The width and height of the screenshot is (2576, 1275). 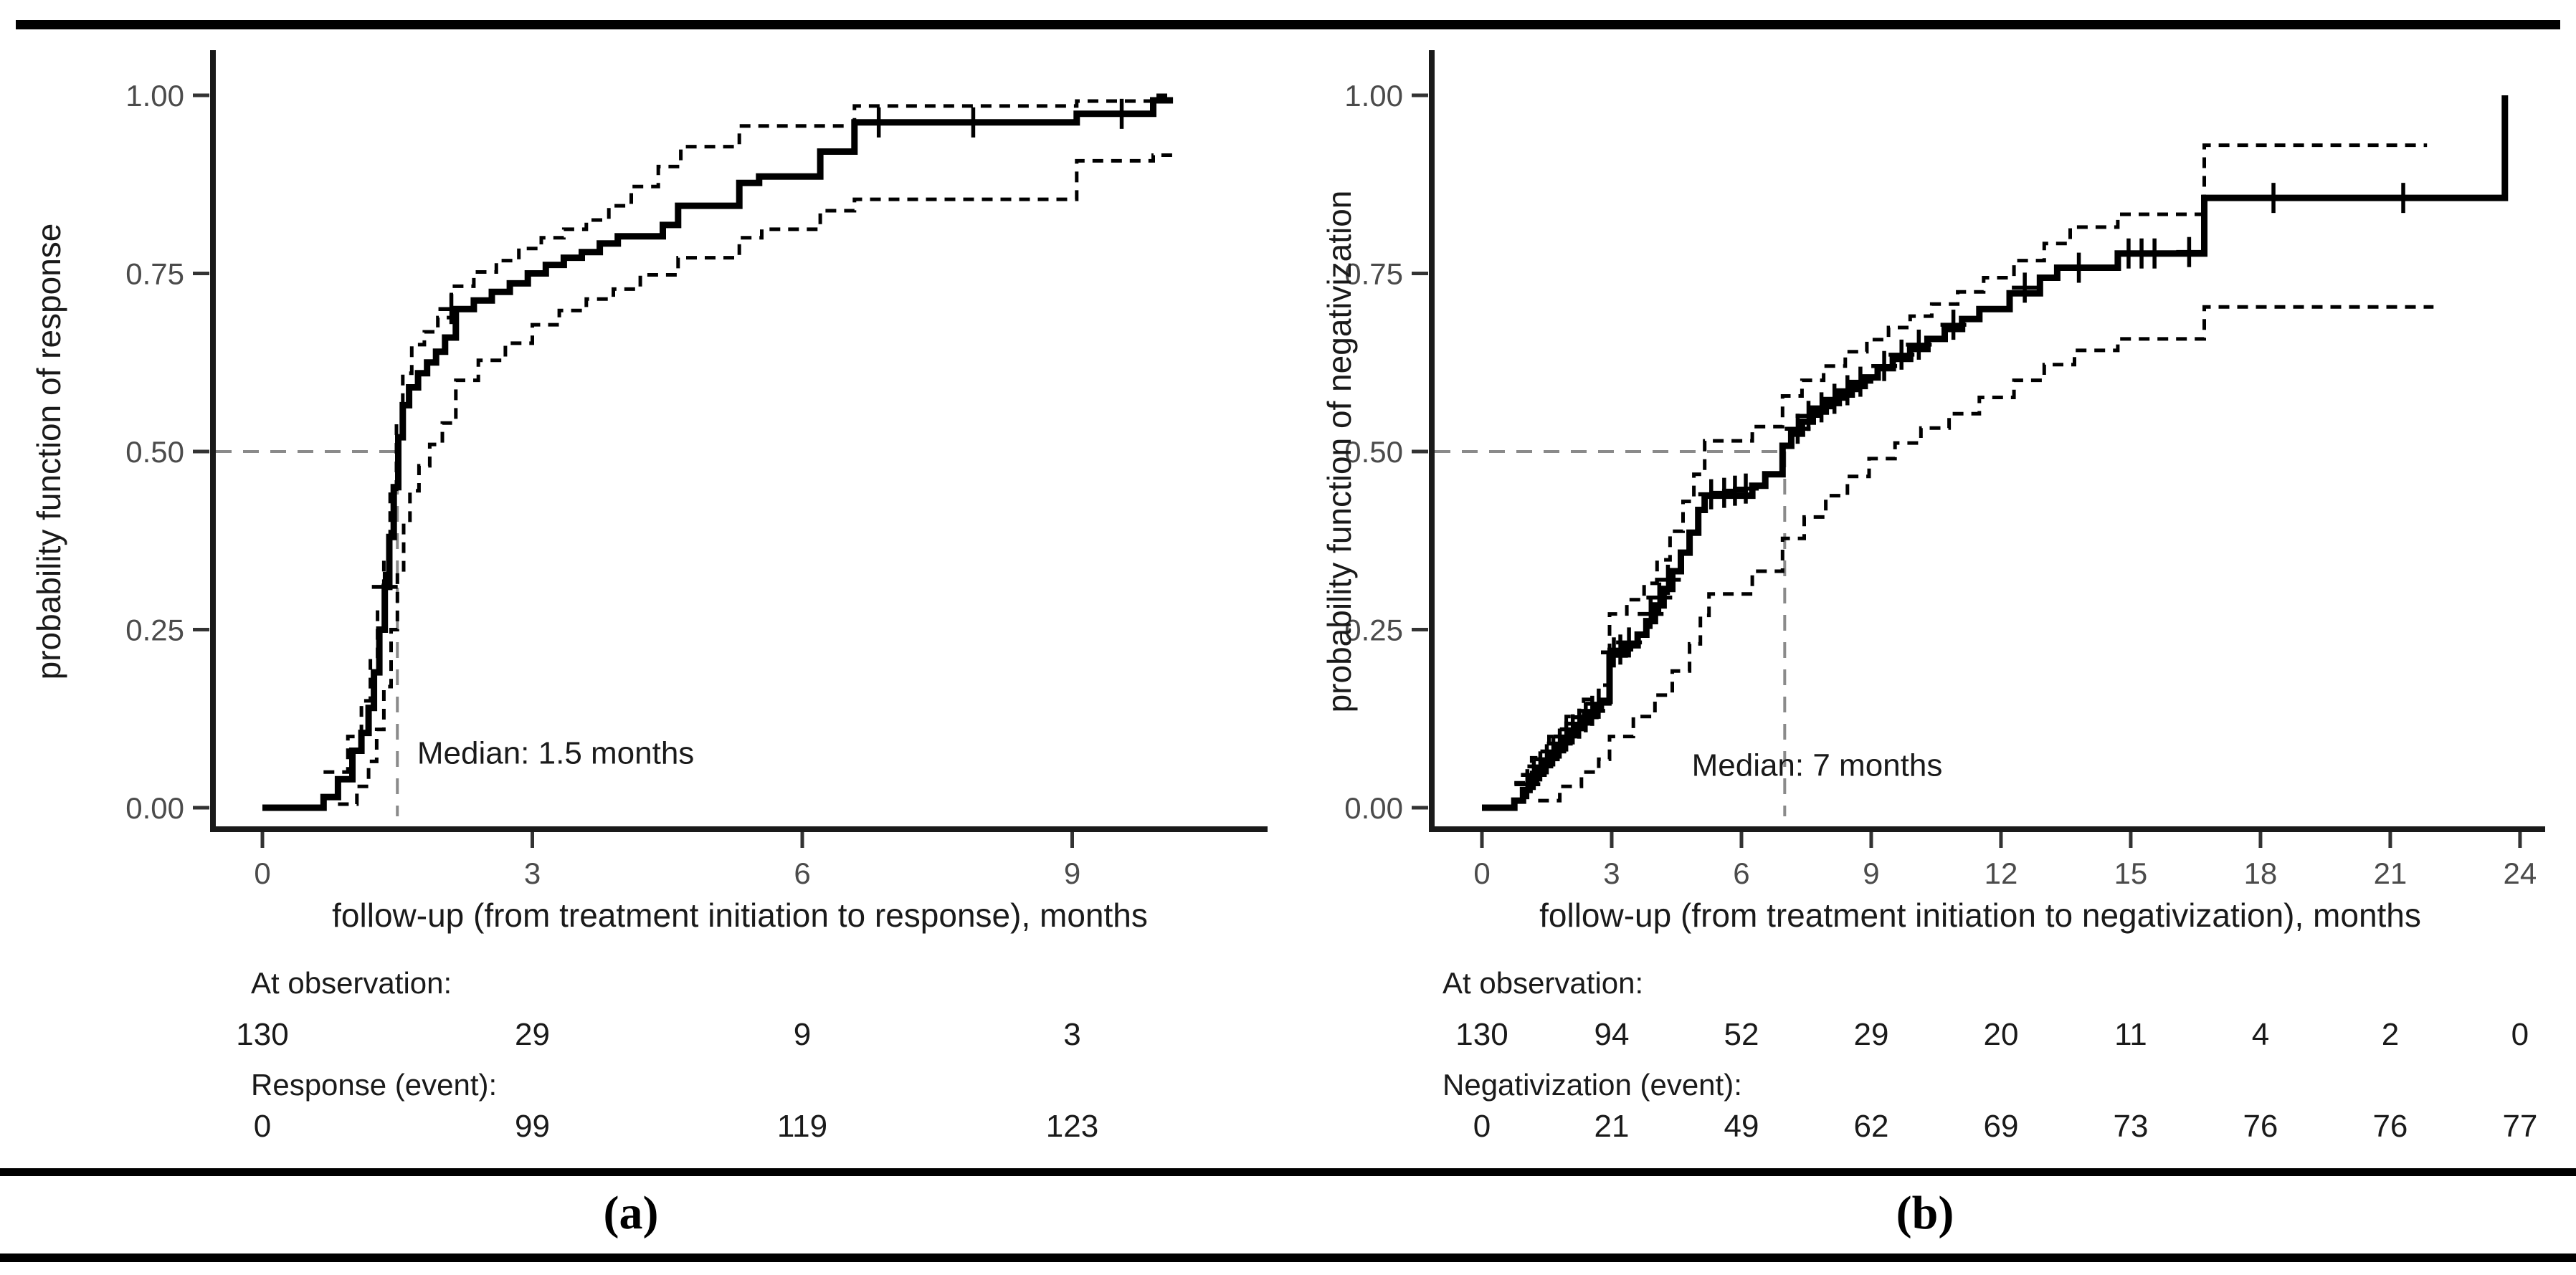 I want to click on risk-table-value: 4, so click(x=2260, y=1034).